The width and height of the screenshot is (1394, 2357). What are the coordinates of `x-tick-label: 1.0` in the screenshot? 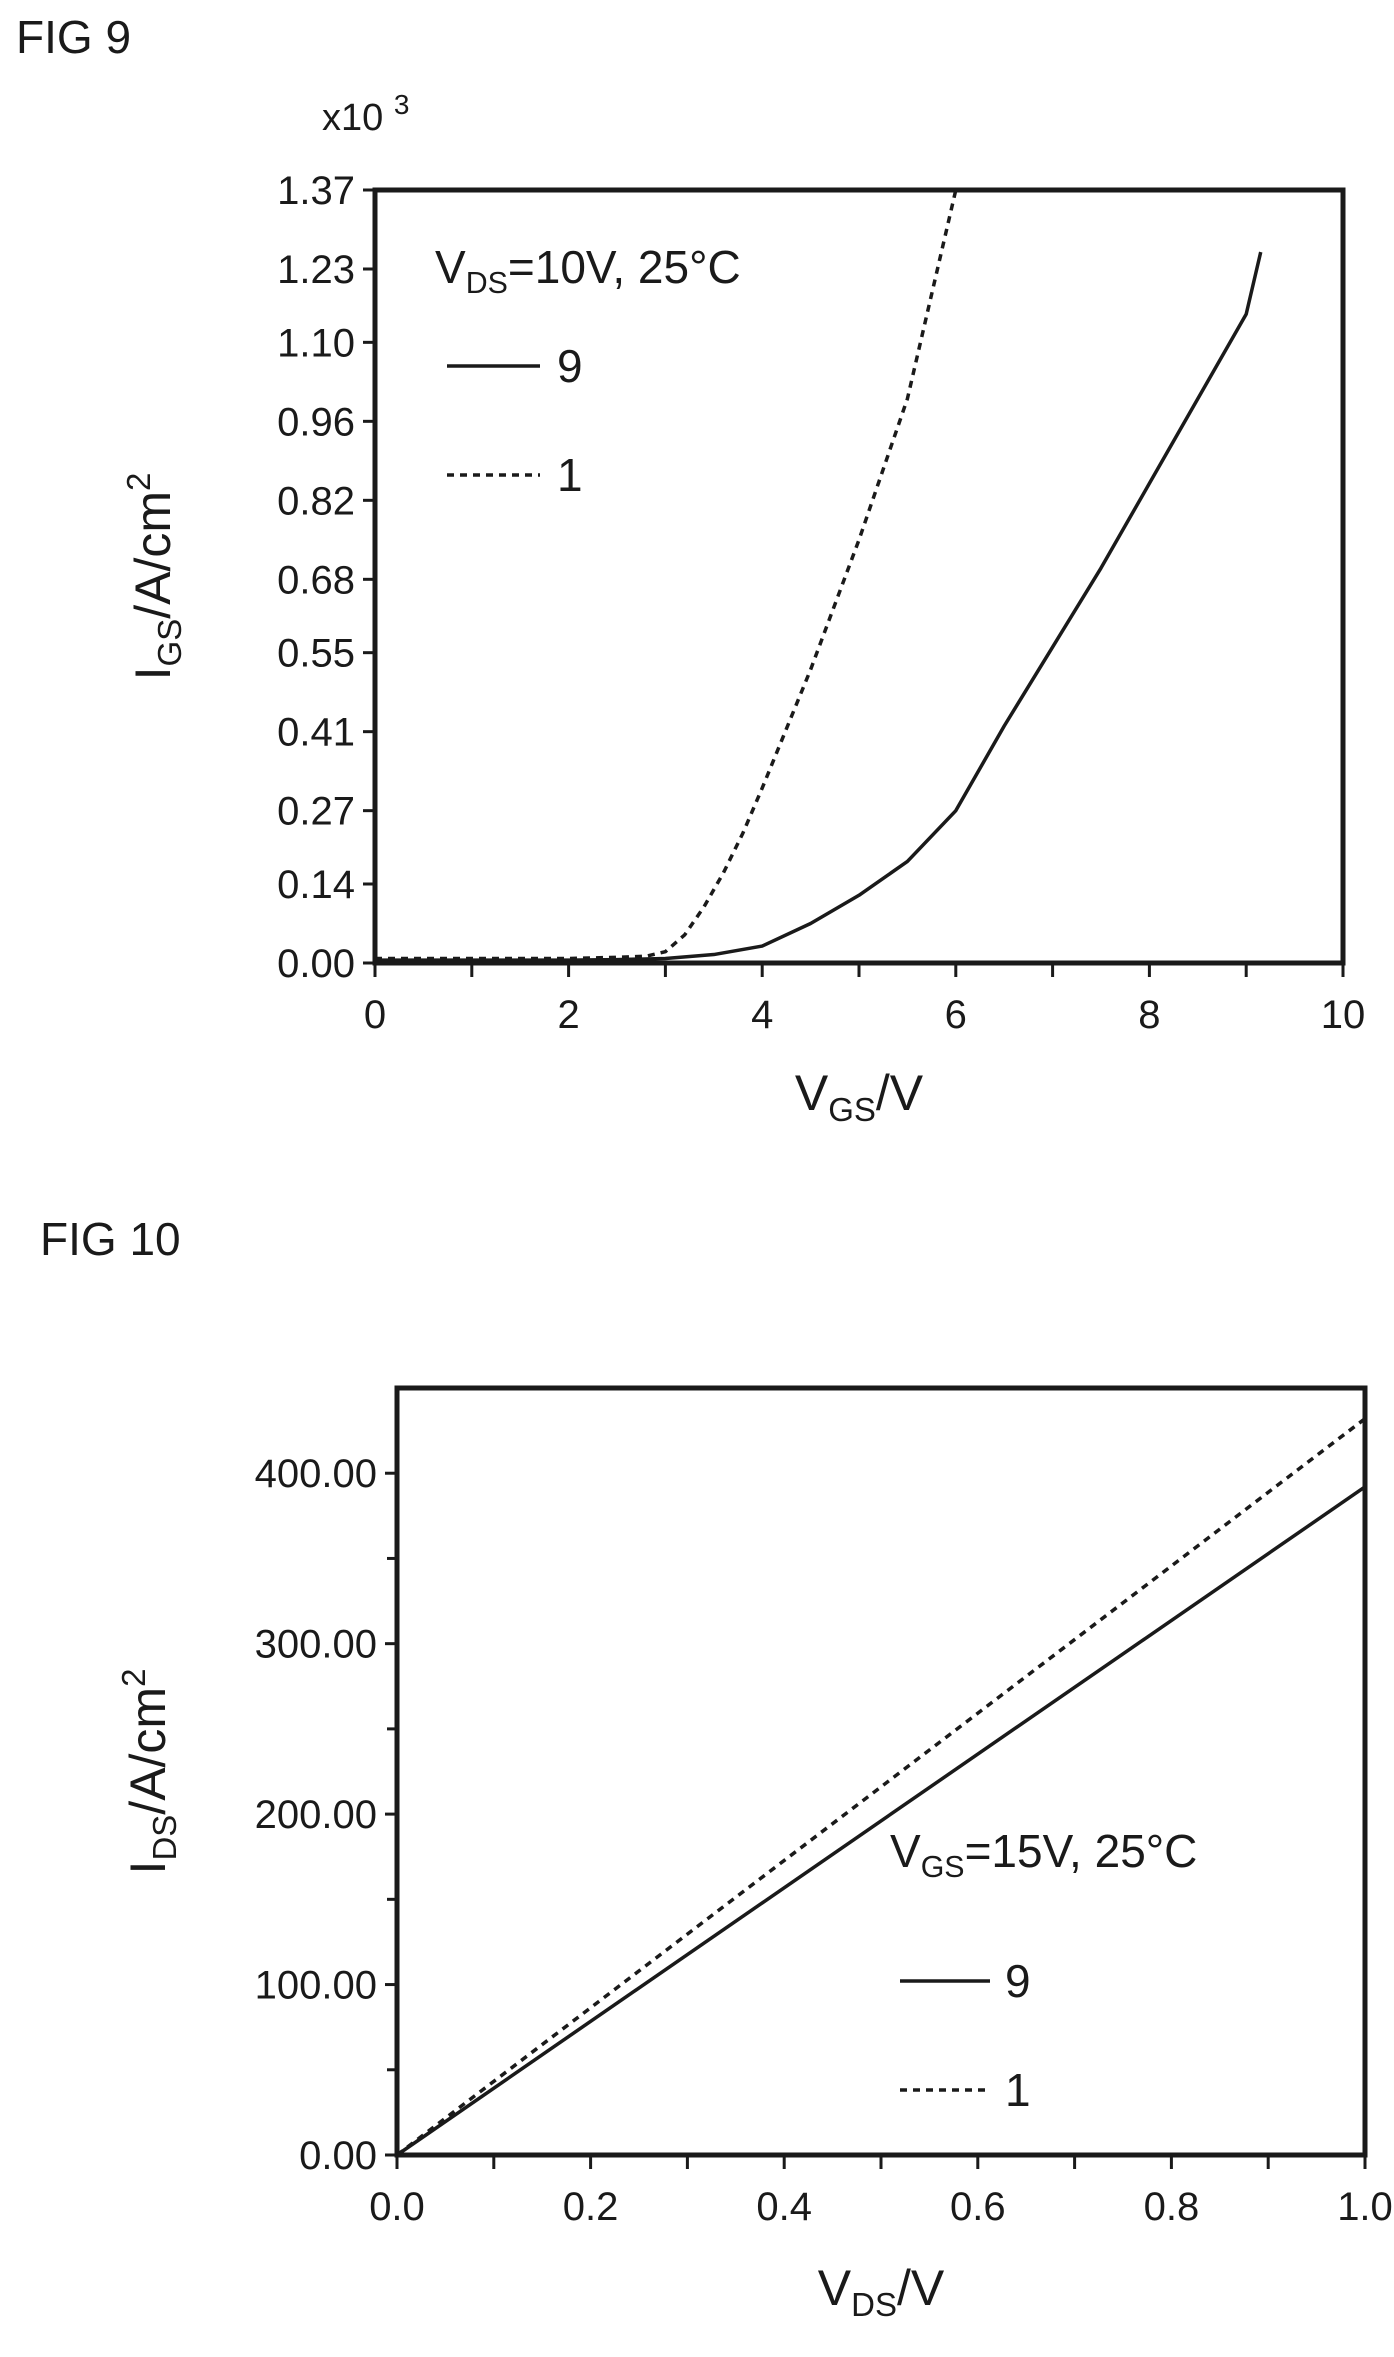 It's located at (1365, 2207).